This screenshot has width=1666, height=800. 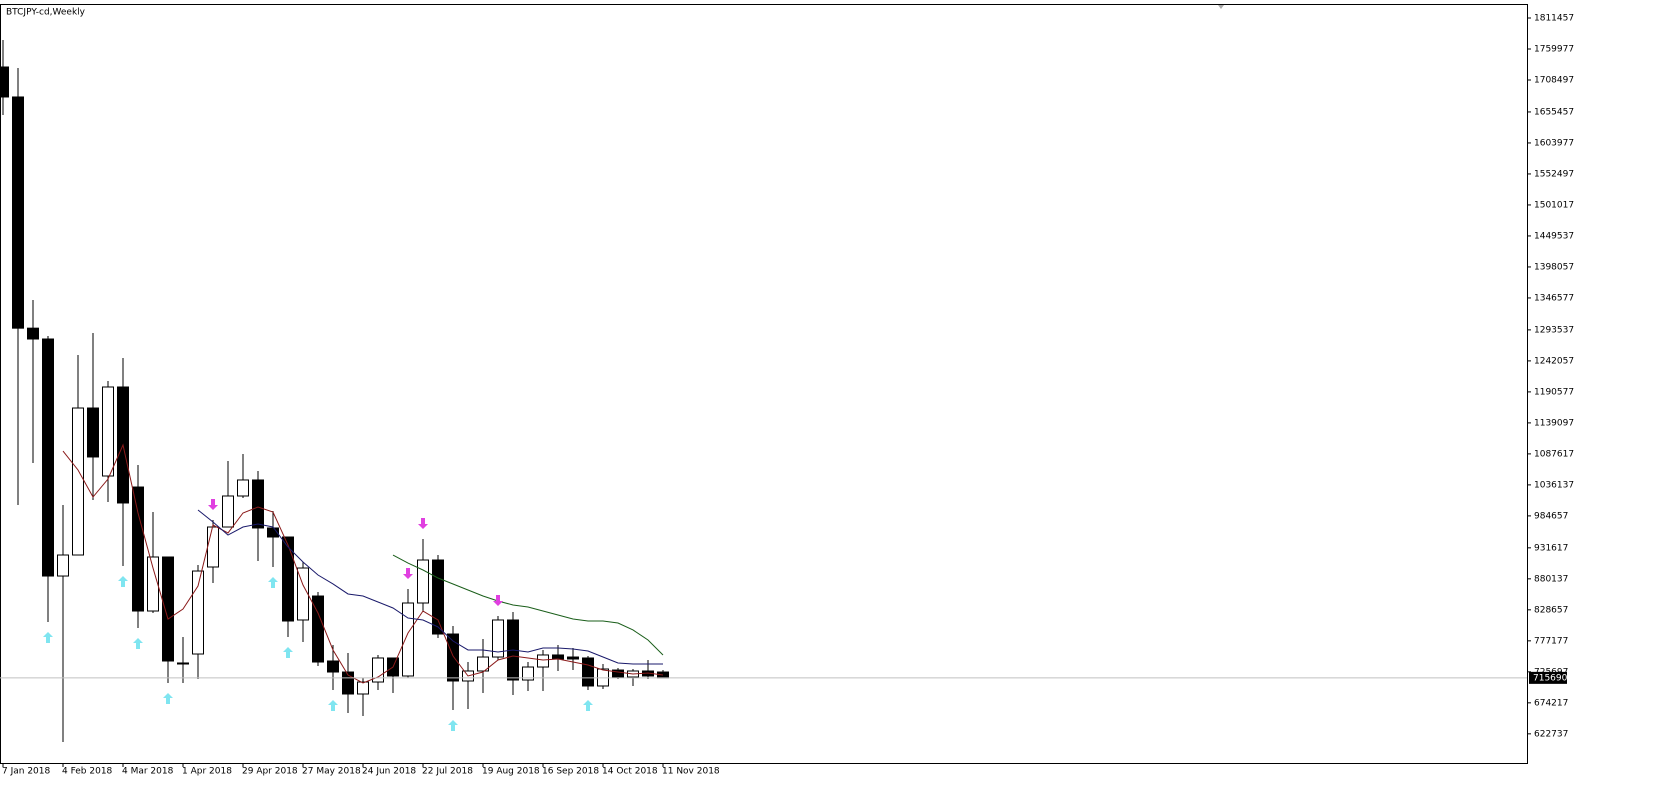 I want to click on y-tick-label: 1811457, so click(x=1554, y=18).